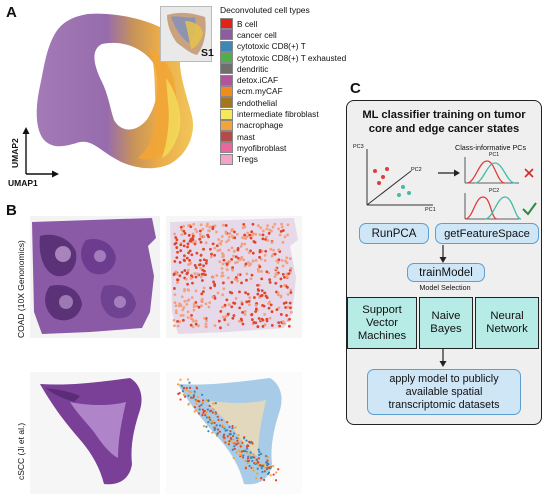  What do you see at coordinates (292, 57) in the screenshot?
I see `legend-label: cytotoxic CD8(+) T exhausted` at bounding box center [292, 57].